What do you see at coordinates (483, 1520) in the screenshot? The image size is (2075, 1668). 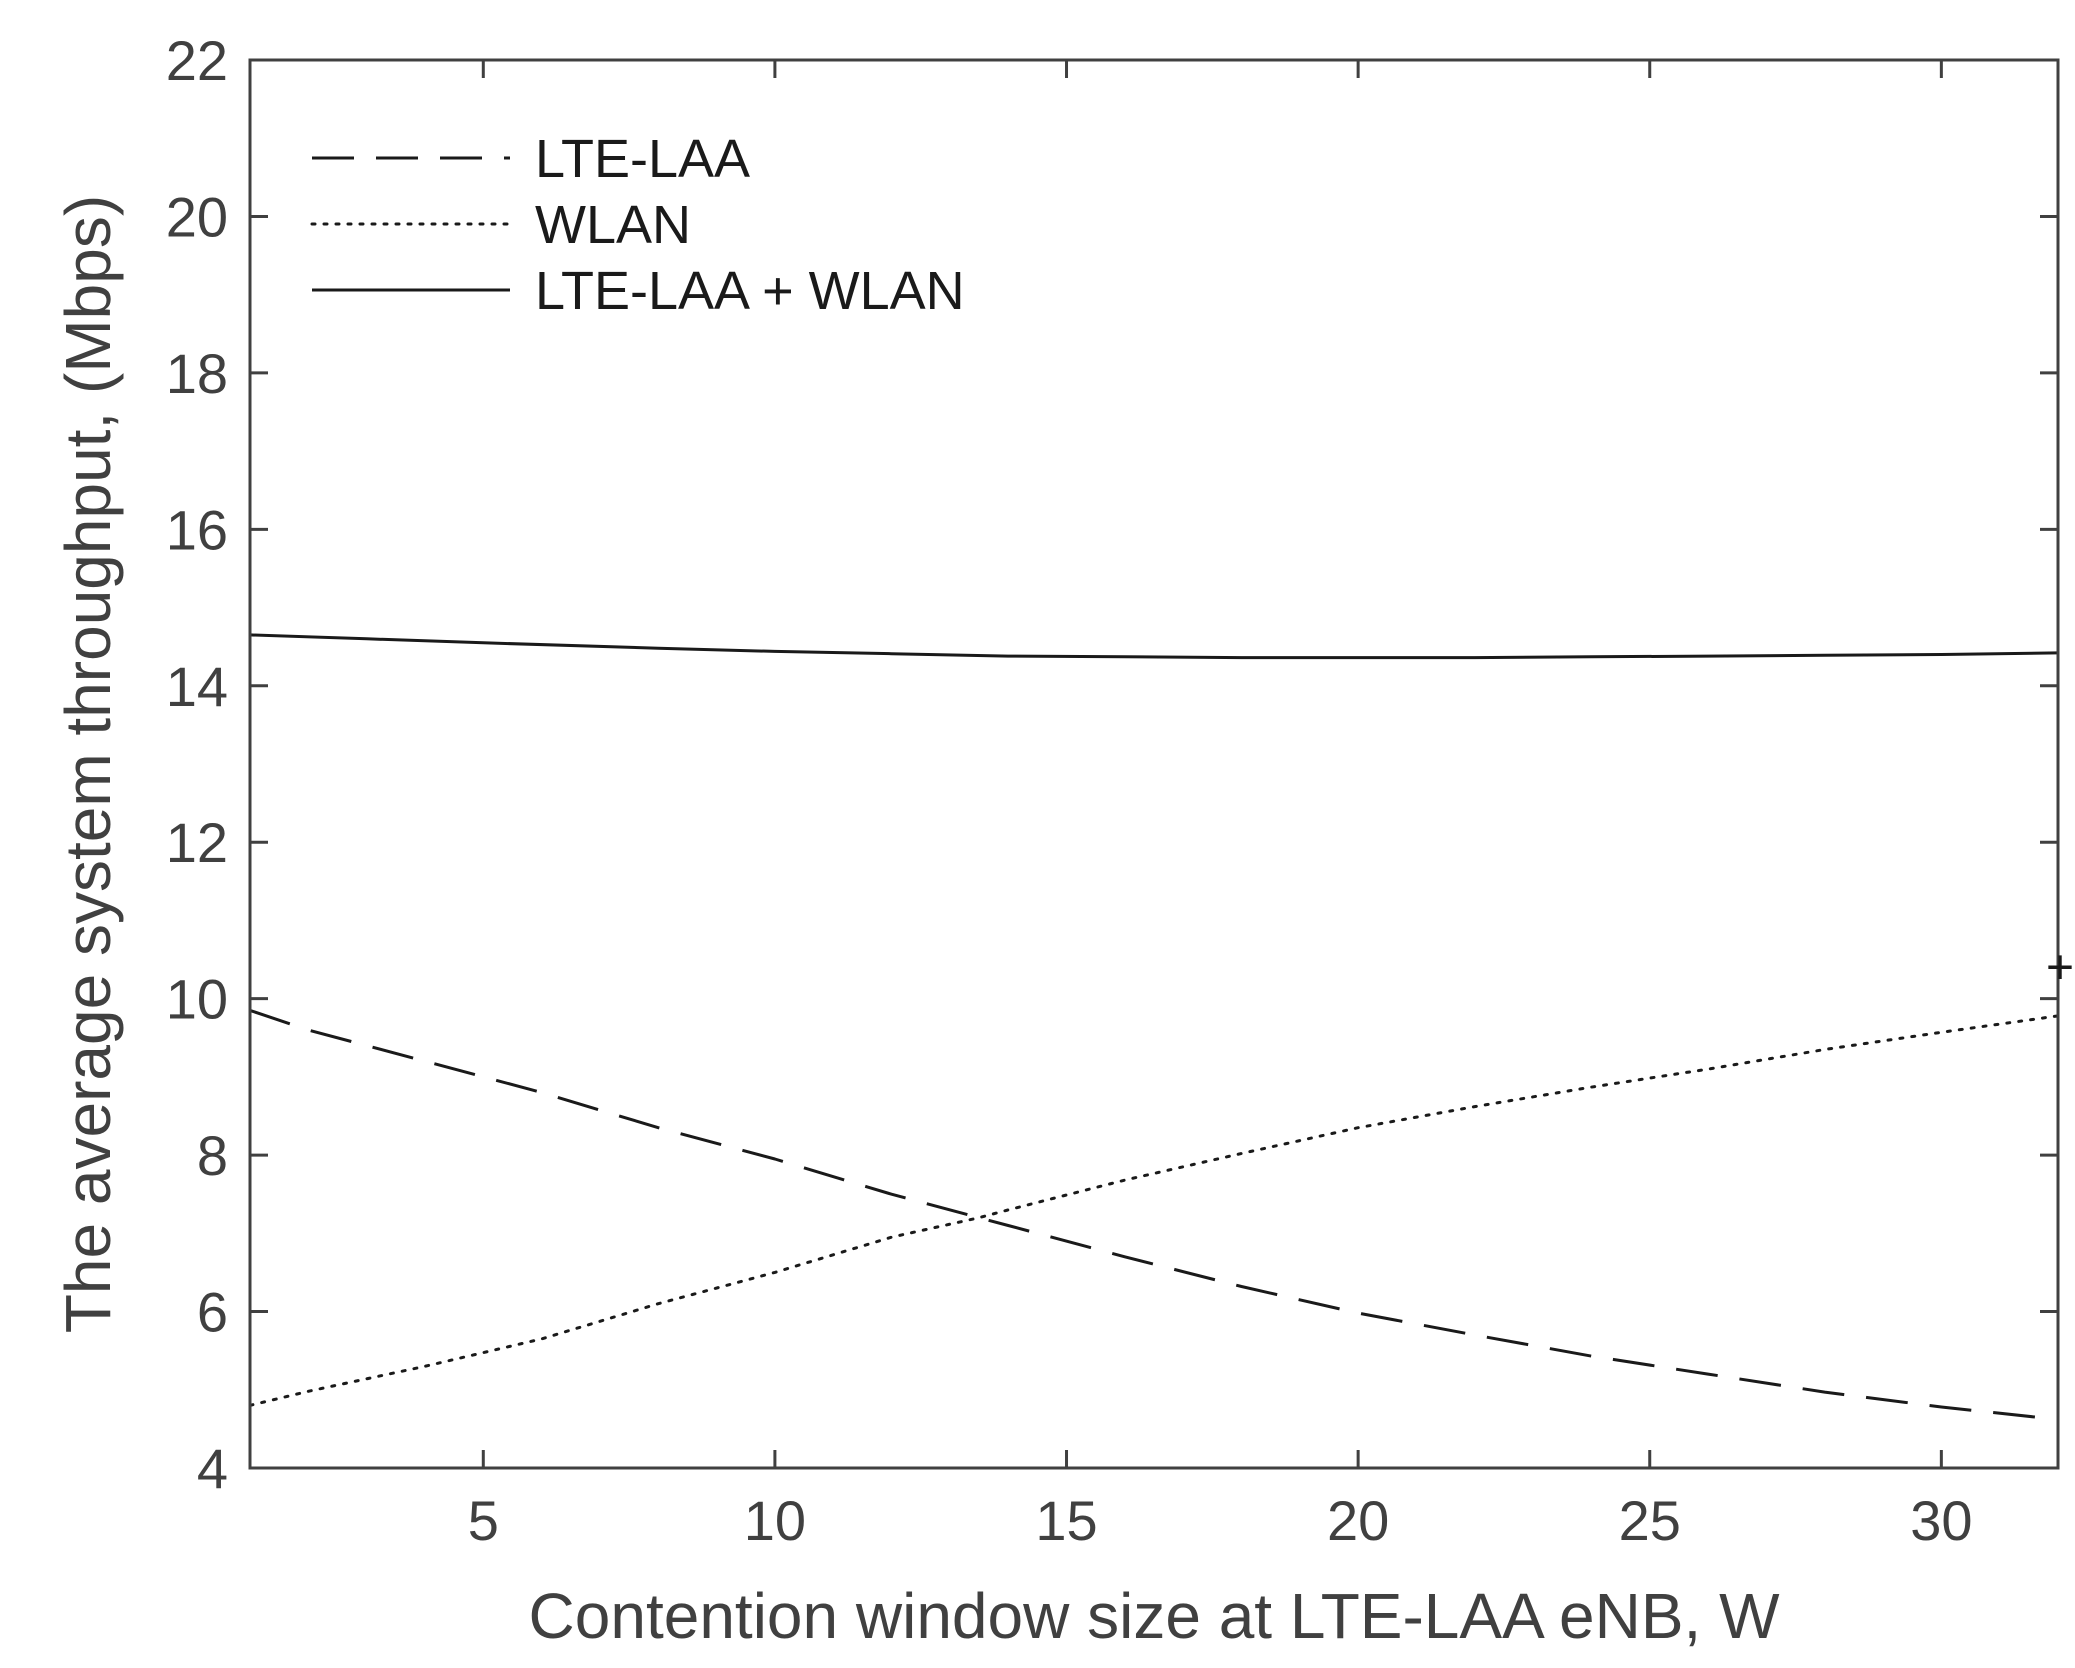 I see `x-tick-label: 5` at bounding box center [483, 1520].